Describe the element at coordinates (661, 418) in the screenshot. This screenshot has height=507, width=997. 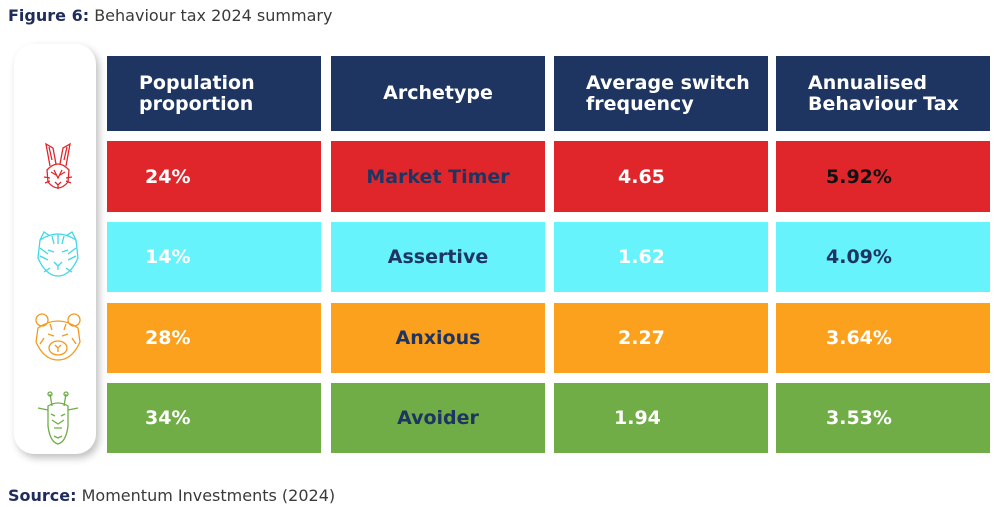
I see `row-4-frequency: 1.94` at that location.